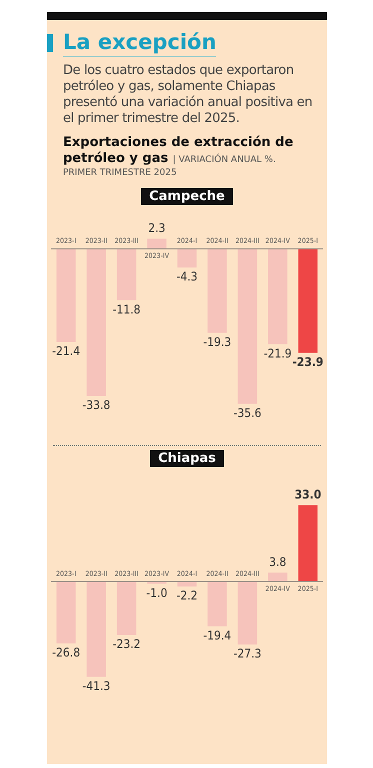 The width and height of the screenshot is (373, 768). What do you see at coordinates (188, 95) in the screenshot?
I see `text: De los cuatro estados que exportaron petróleo y gas, solamente Chiapas presentó una variación anual positiva en el primer trimestre del 2025.` at bounding box center [188, 95].